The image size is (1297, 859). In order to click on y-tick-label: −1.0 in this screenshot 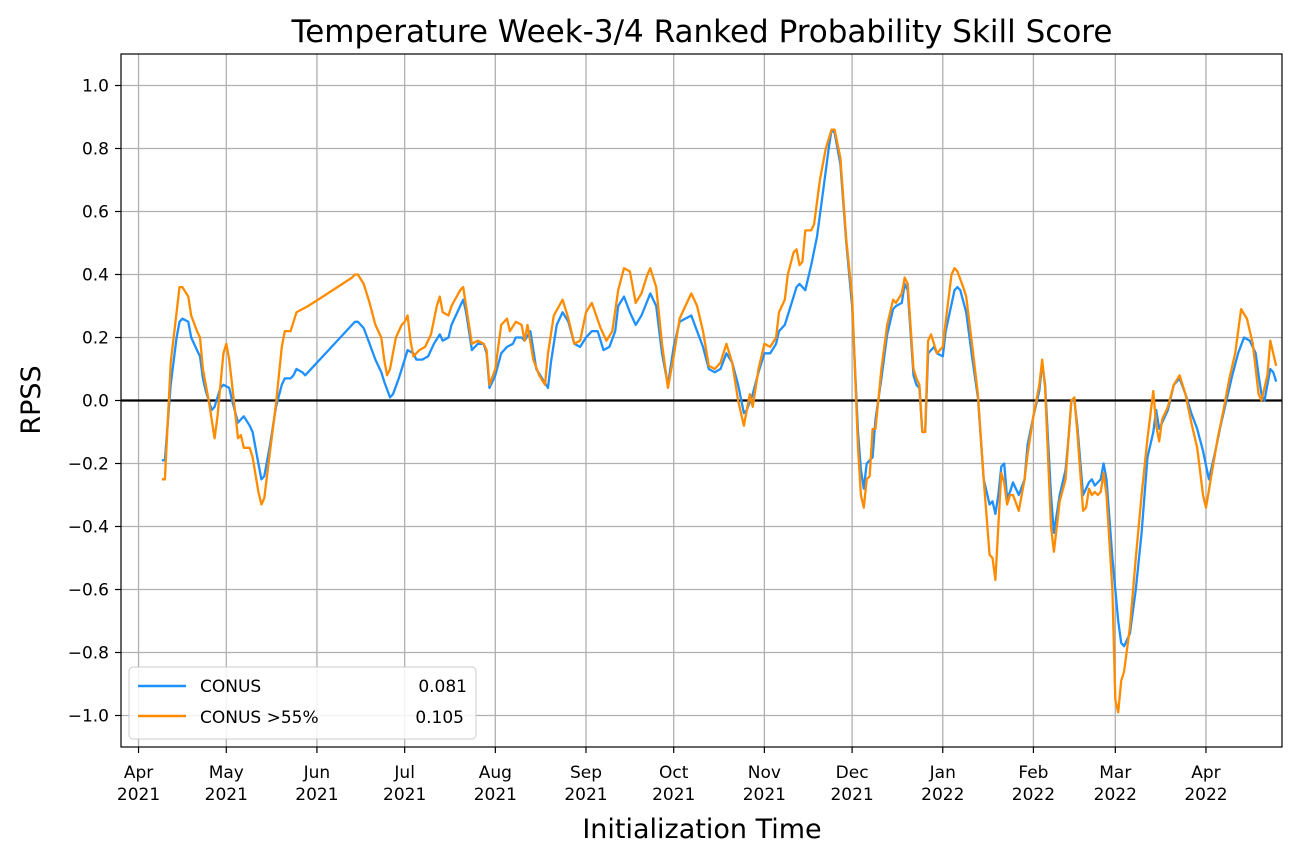, I will do `click(88, 717)`.